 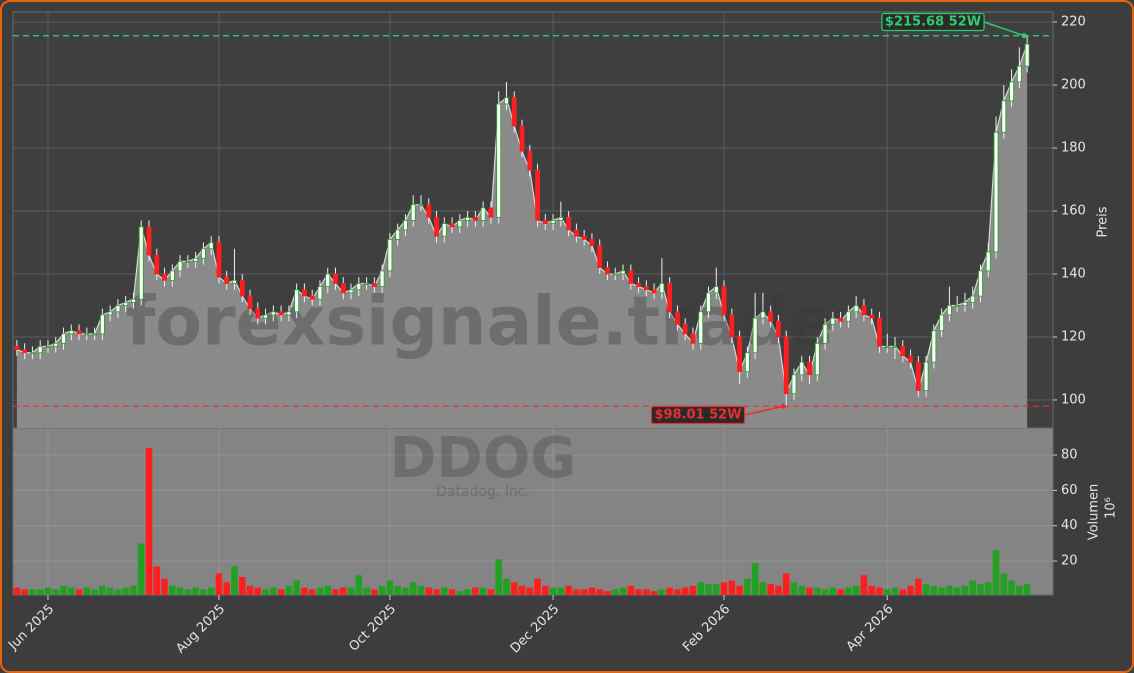 What do you see at coordinates (1004, 29) in the screenshot?
I see `annotation-arrow` at bounding box center [1004, 29].